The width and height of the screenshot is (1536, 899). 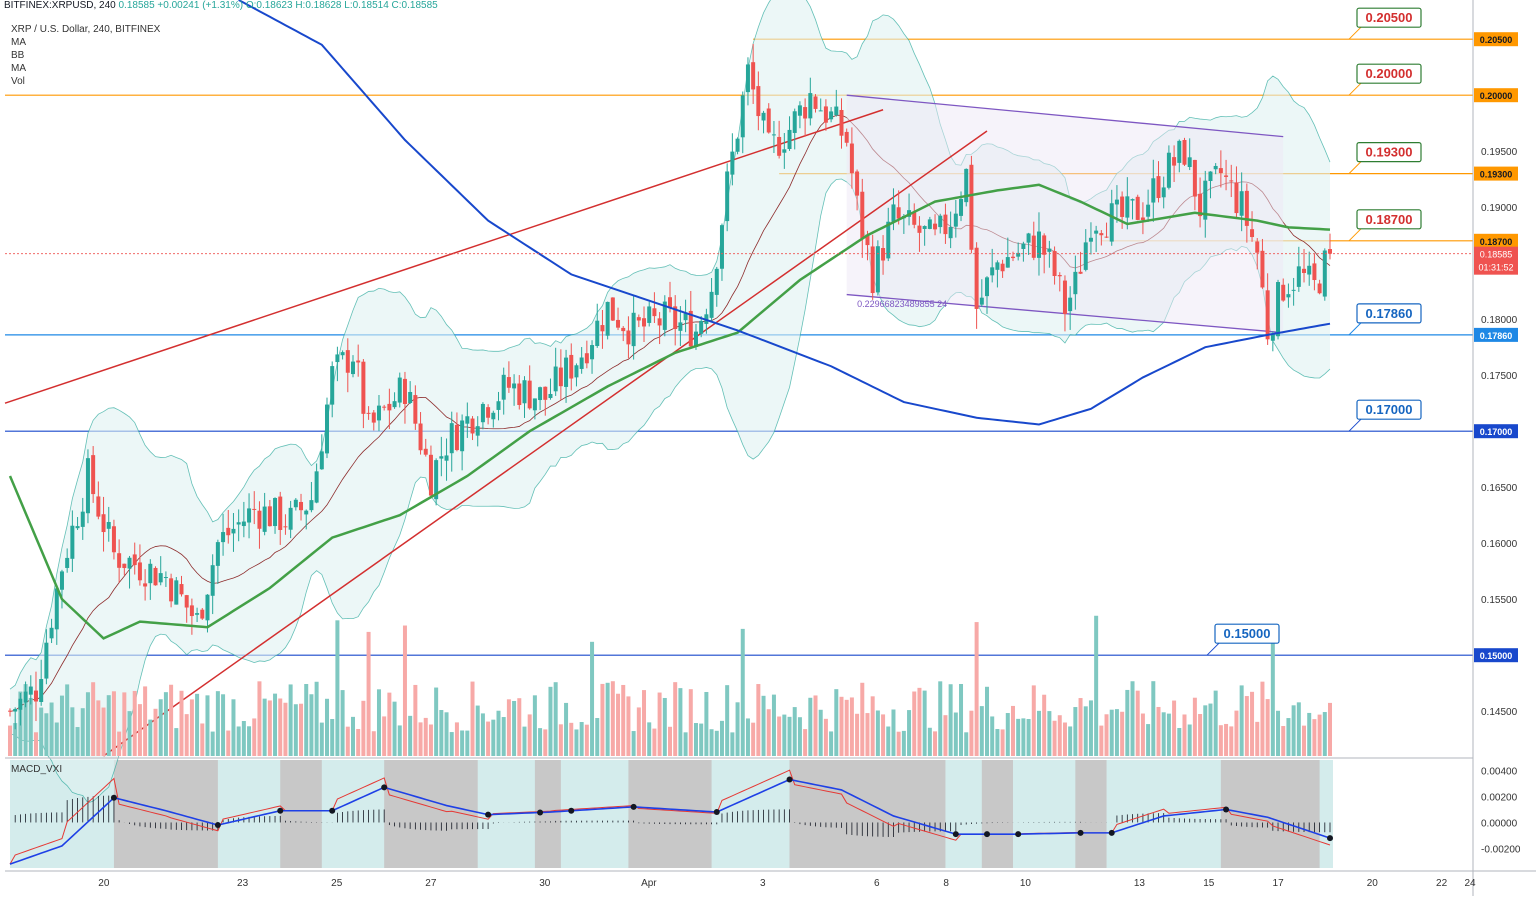 I want to click on symbol-label: BITFINEX:XRPUSD, 240, so click(x=60, y=5).